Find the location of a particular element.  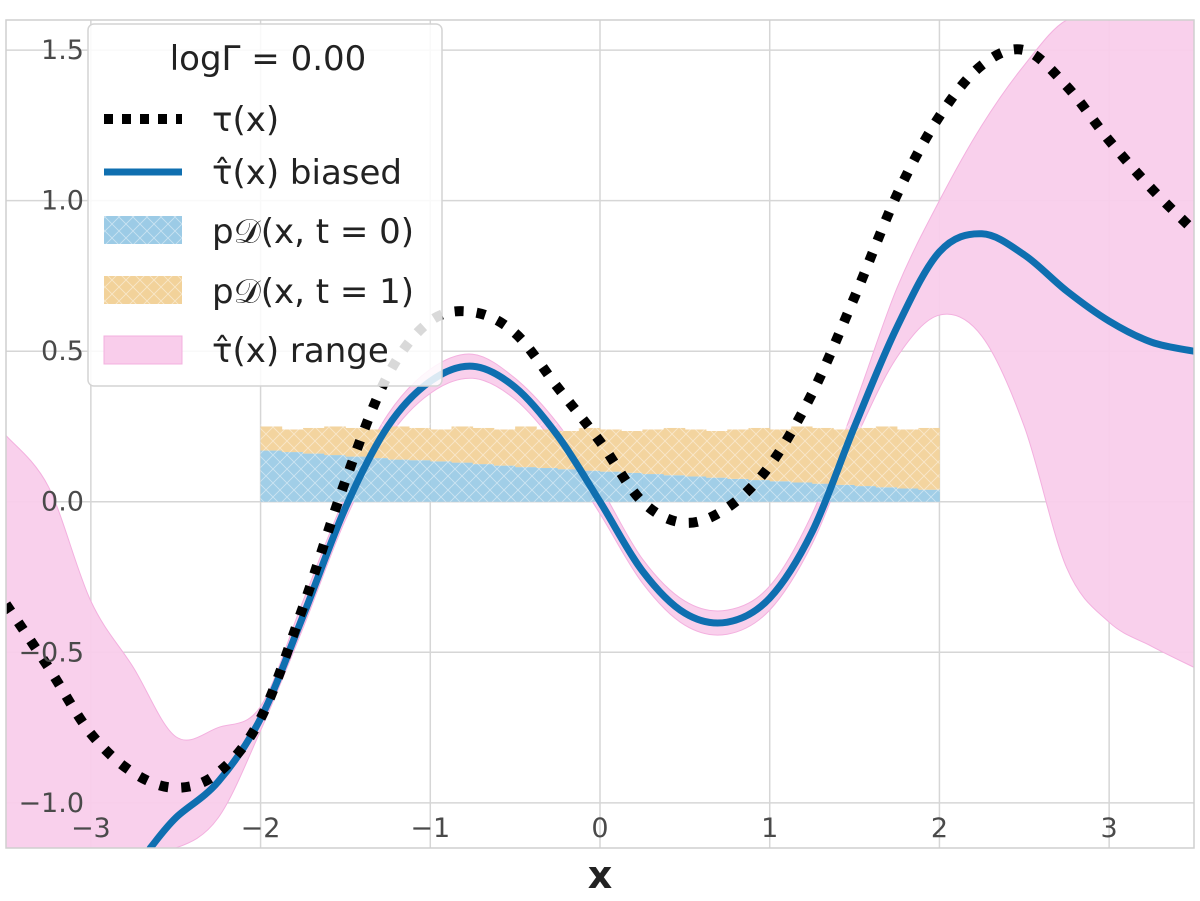

y-tick-label: 1.5 is located at coordinates (62, 50).